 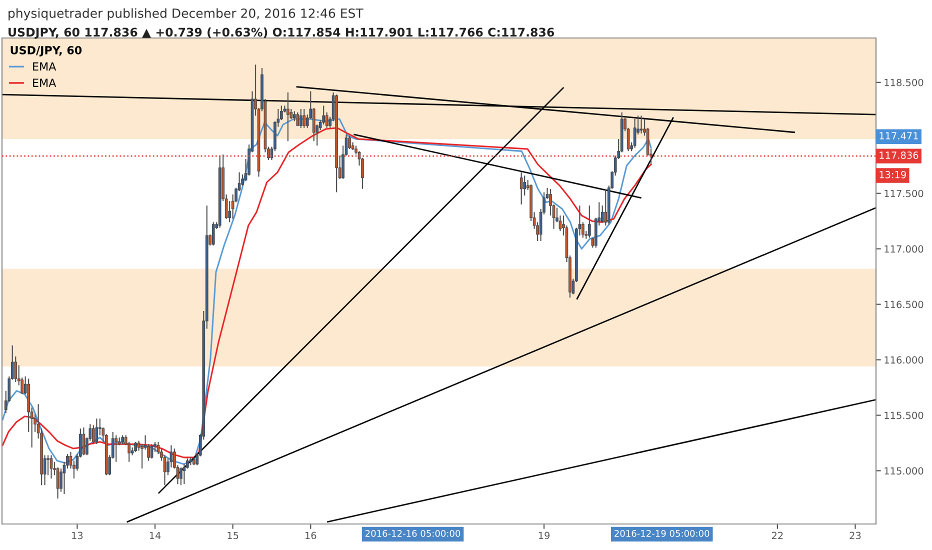 What do you see at coordinates (413, 533) in the screenshot?
I see `text: 2016-12-16 05:00:00` at bounding box center [413, 533].